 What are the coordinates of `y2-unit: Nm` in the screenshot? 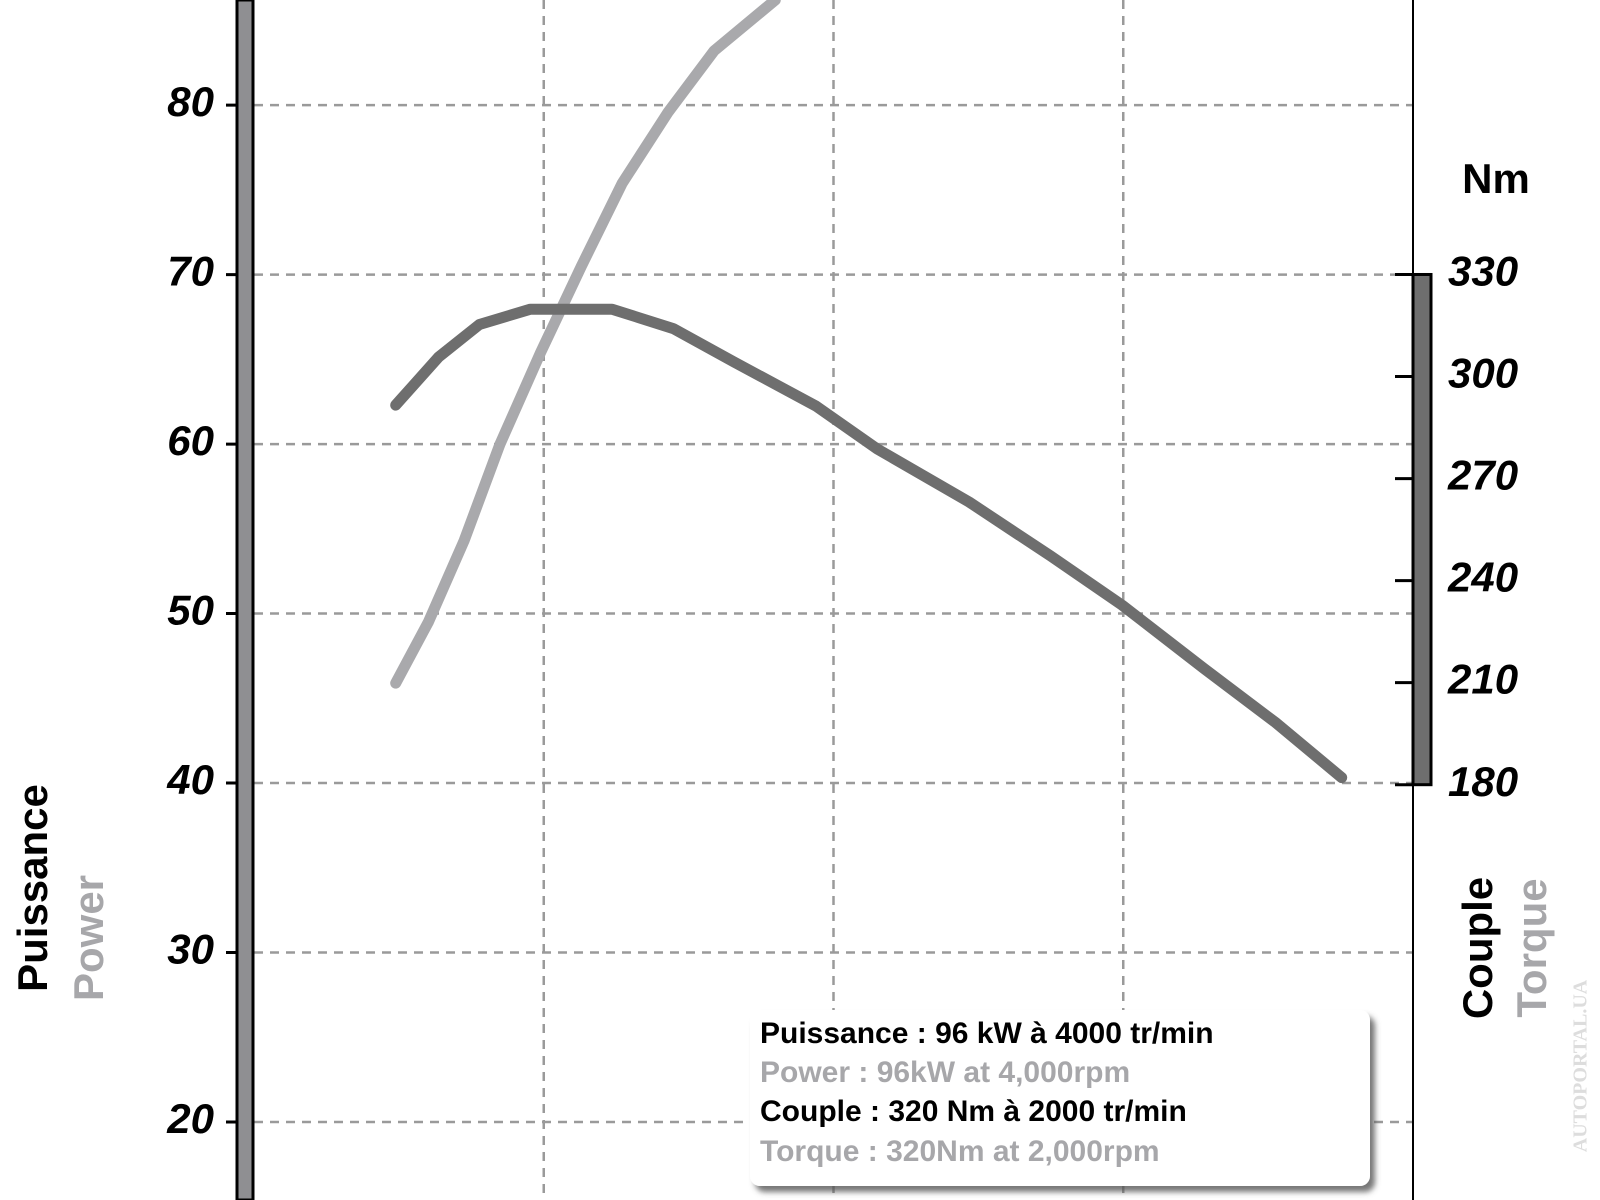 It's located at (1496, 178).